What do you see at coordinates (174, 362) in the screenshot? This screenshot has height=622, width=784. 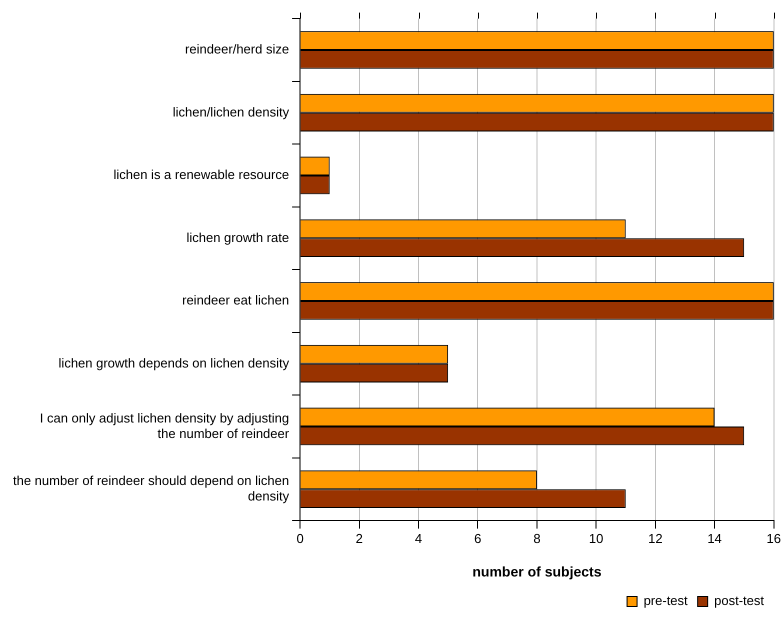 I see `y-tick-label: lichen growth depends on lichen density` at bounding box center [174, 362].